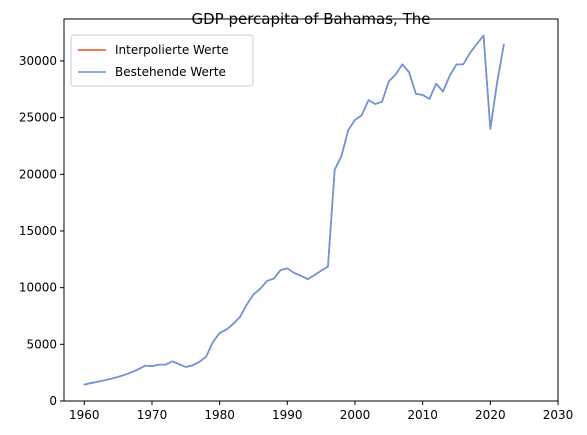 The width and height of the screenshot is (587, 435). Describe the element at coordinates (38, 174) in the screenshot. I see `y-tick-label-20000: 20000` at that location.